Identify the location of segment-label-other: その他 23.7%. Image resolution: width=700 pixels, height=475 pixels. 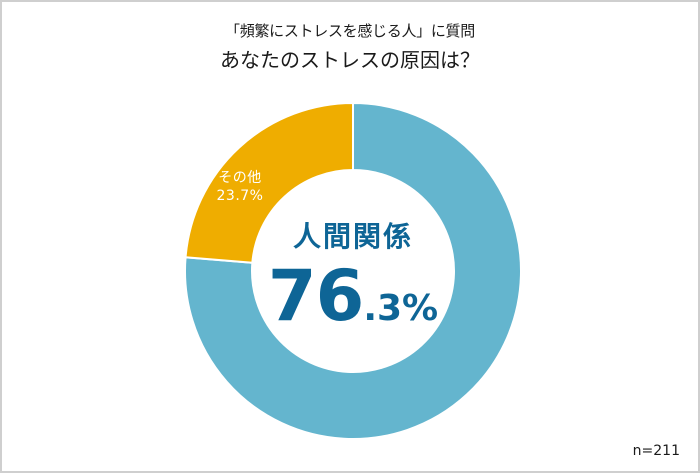
(240, 187).